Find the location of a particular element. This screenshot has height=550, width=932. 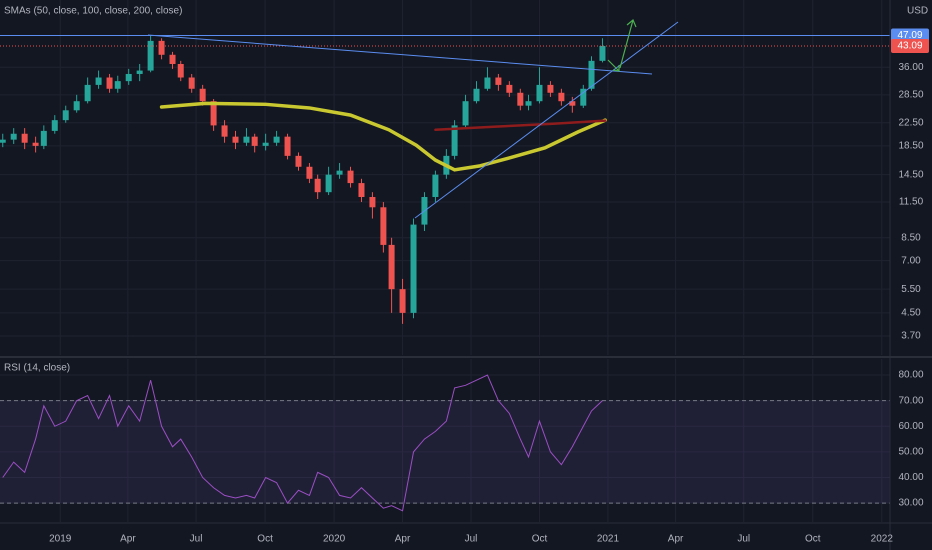

y-tick-label: 80.00 is located at coordinates (910, 375).